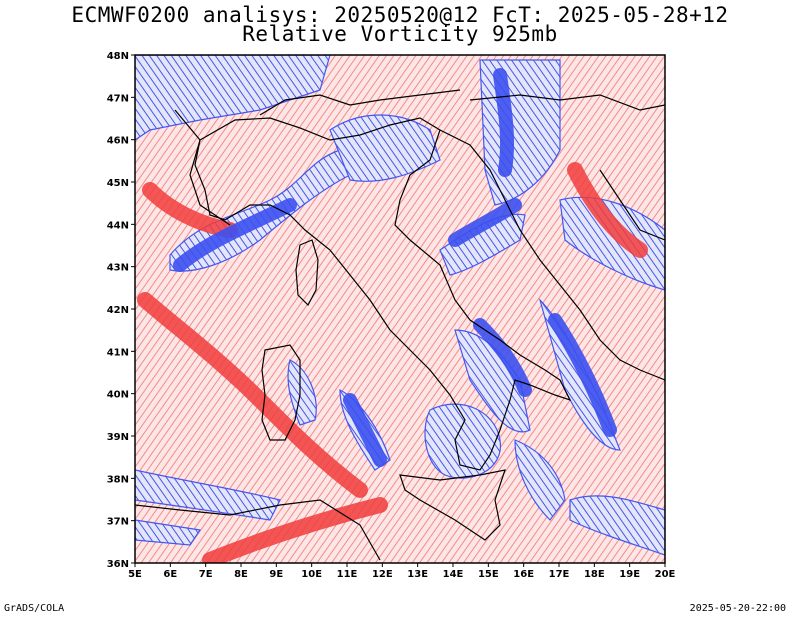  I want to click on lon-label: 7E, so click(206, 574).